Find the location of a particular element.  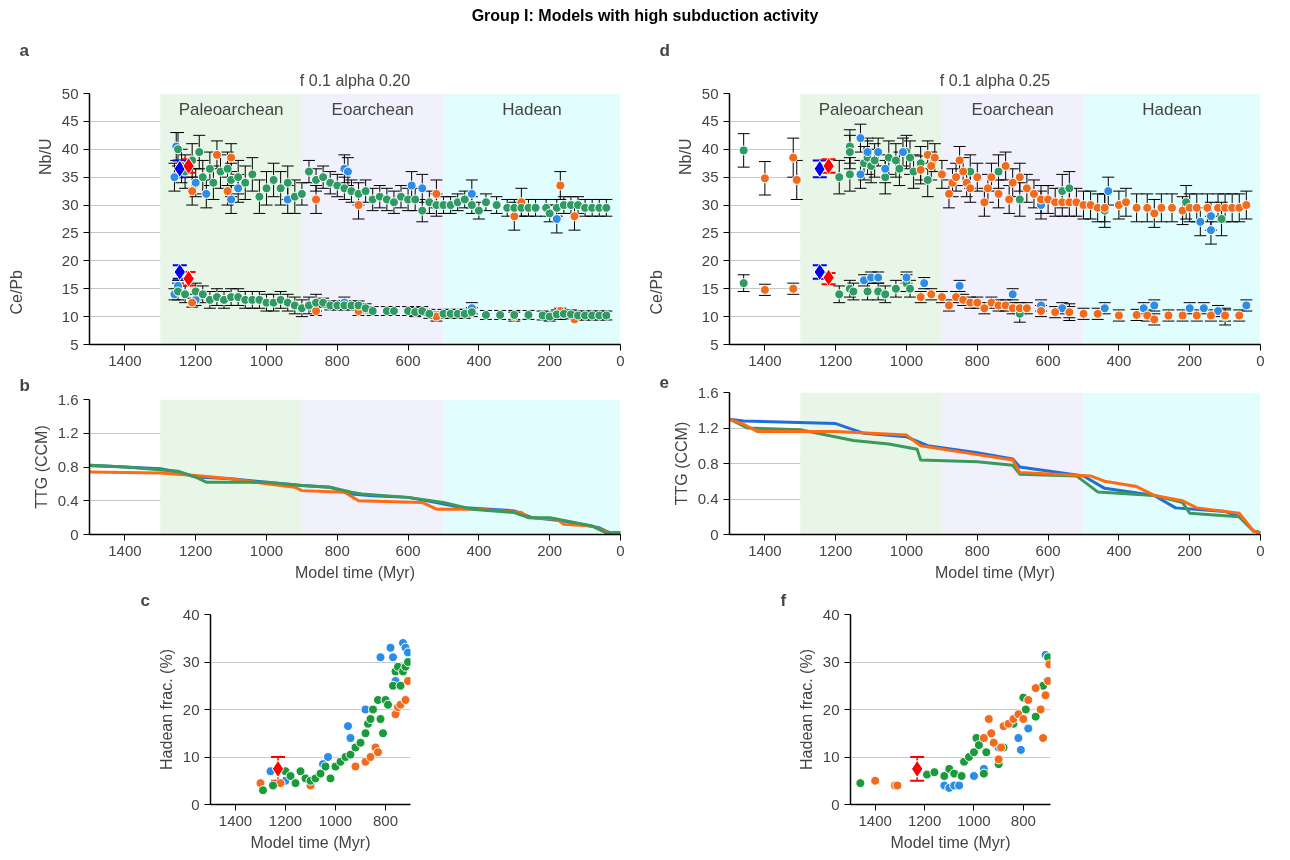

chart-title: f 0.1 alpha 0.25 is located at coordinates (995, 80).